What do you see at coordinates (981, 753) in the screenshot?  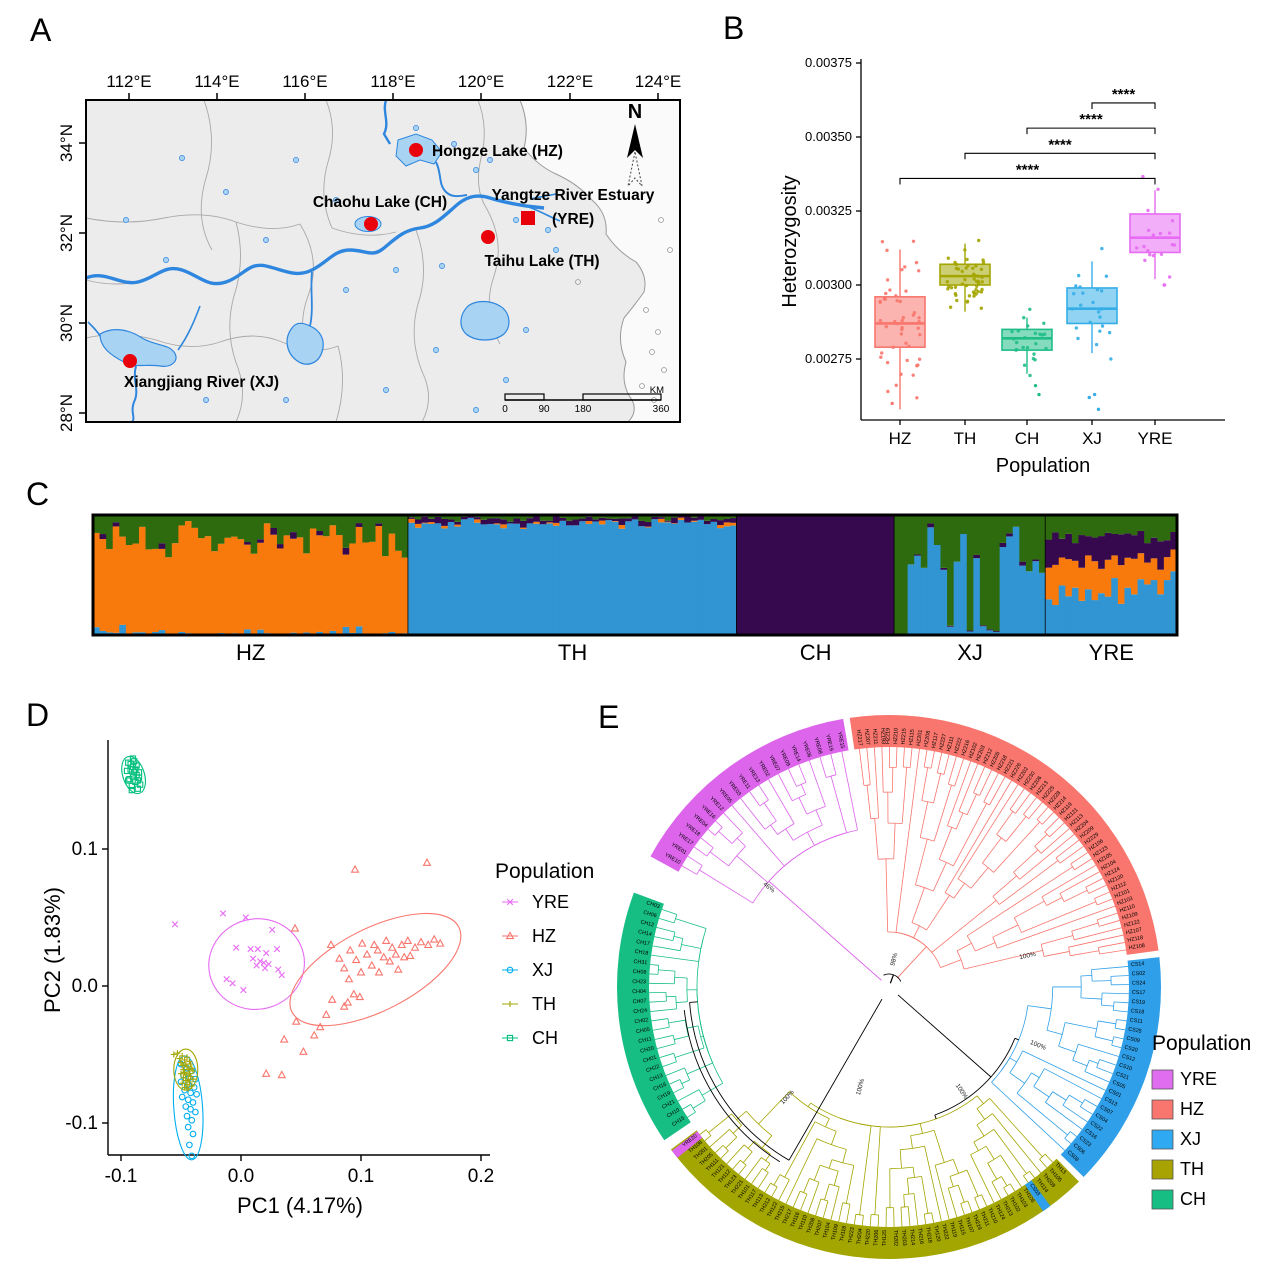 I see `tip-label: HZ203` at bounding box center [981, 753].